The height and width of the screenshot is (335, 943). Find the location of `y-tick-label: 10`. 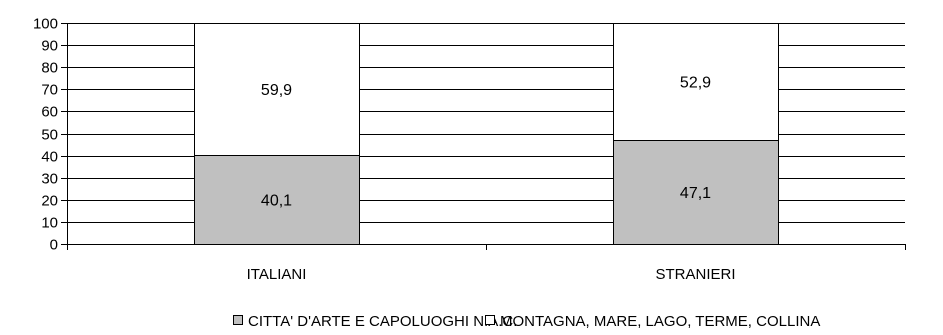

y-tick-label: 10 is located at coordinates (49, 223).